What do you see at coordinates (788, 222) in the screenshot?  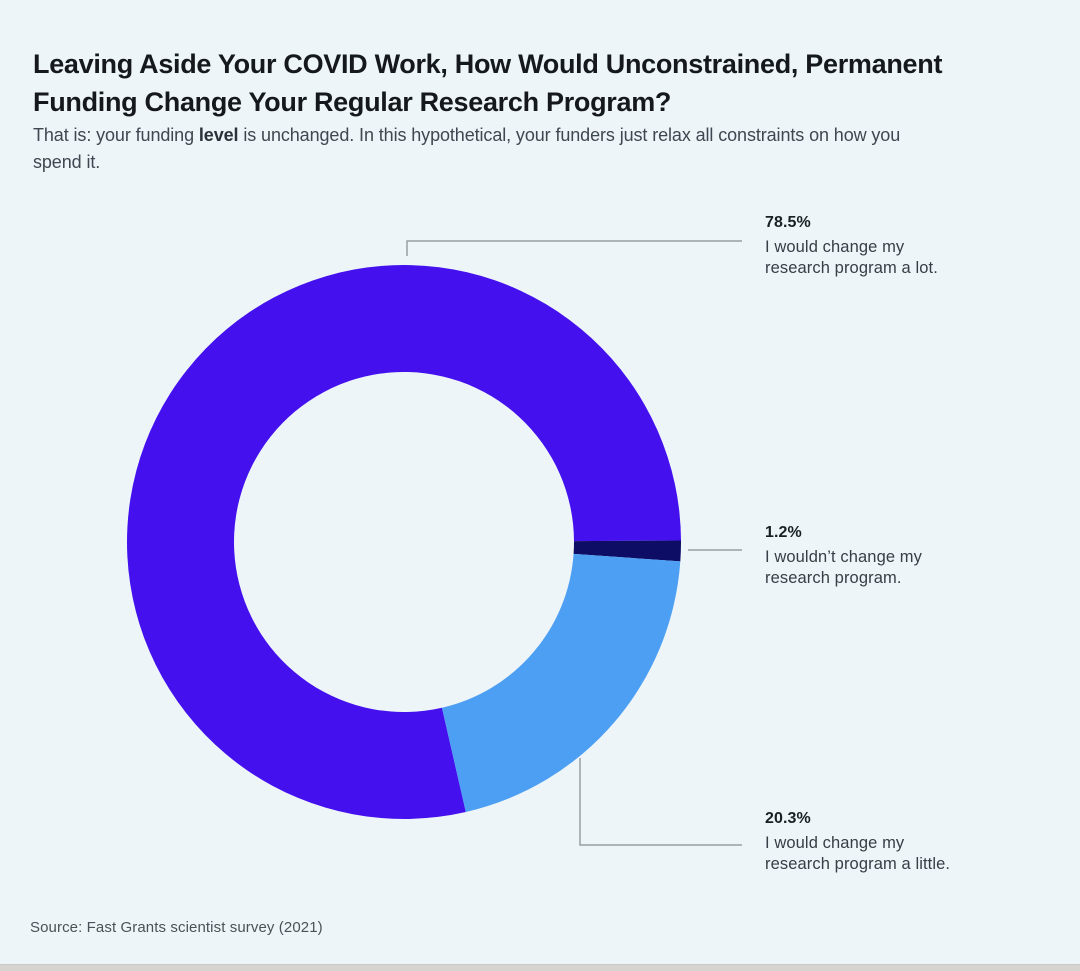 I see `segment-percent: 78.5%` at bounding box center [788, 222].